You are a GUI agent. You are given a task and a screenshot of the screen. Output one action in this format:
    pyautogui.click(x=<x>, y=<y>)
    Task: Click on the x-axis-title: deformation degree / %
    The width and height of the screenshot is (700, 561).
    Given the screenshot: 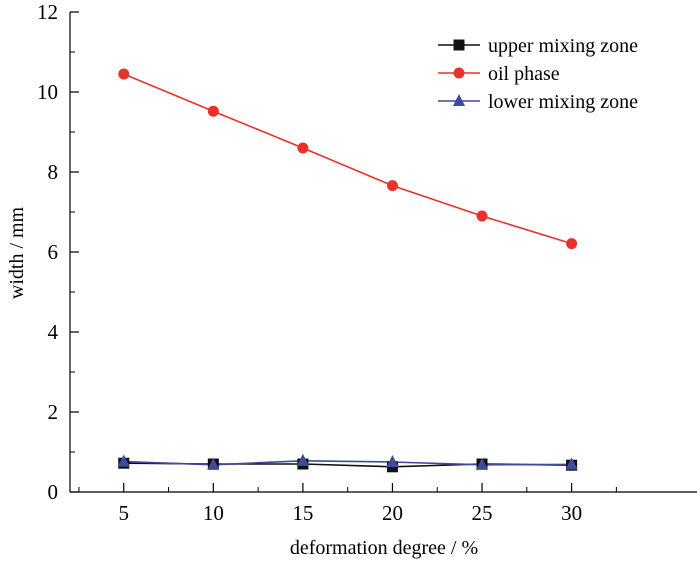 What is the action you would take?
    pyautogui.click(x=384, y=548)
    